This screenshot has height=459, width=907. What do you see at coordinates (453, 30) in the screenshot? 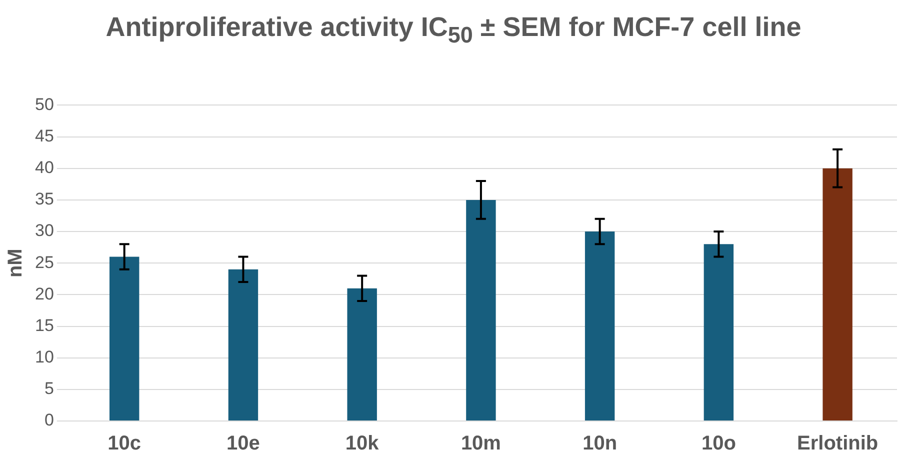
I see `chart-title: Antiproliferative activity IC$_{50}$ ± SEM for MCF-7 cell line` at bounding box center [453, 30].